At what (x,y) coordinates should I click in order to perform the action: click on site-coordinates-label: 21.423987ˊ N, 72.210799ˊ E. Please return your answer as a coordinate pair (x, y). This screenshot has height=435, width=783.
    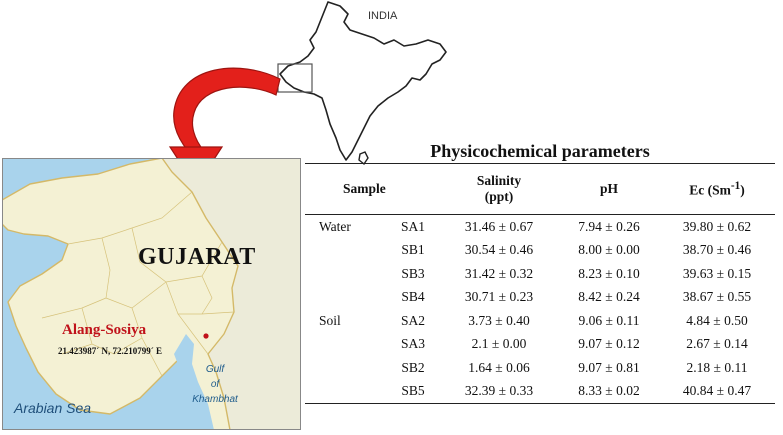
    Looking at the image, I should click on (110, 351).